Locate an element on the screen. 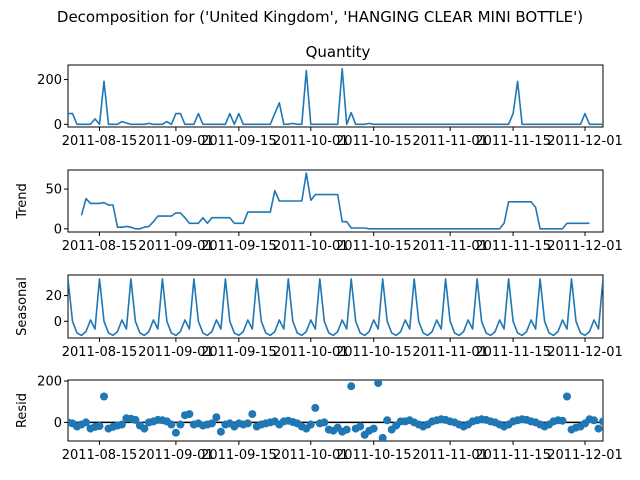  trend-line is located at coordinates (335, 201).